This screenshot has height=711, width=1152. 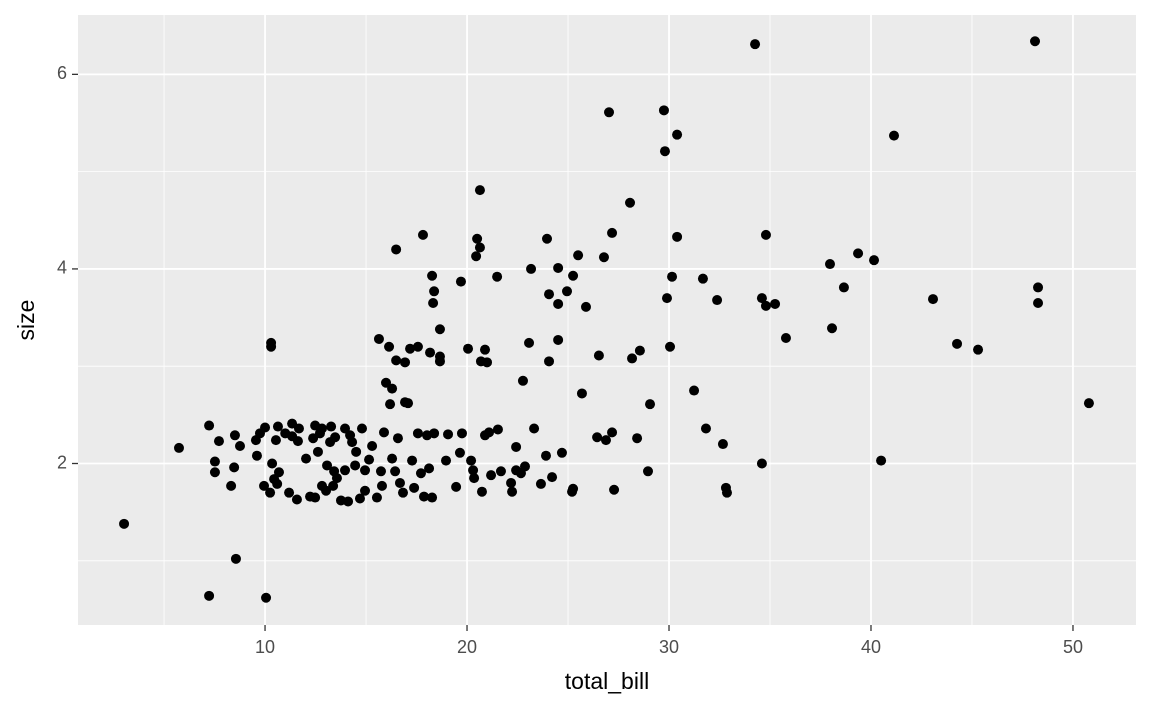 I want to click on x-tick-label: 20, so click(x=467, y=647).